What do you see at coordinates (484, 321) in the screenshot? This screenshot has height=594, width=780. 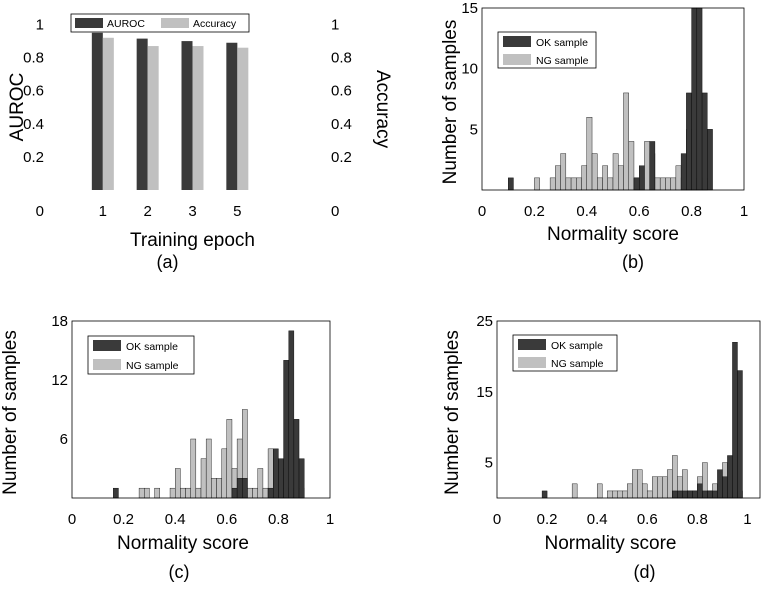 I see `y-tick-label: 25` at bounding box center [484, 321].